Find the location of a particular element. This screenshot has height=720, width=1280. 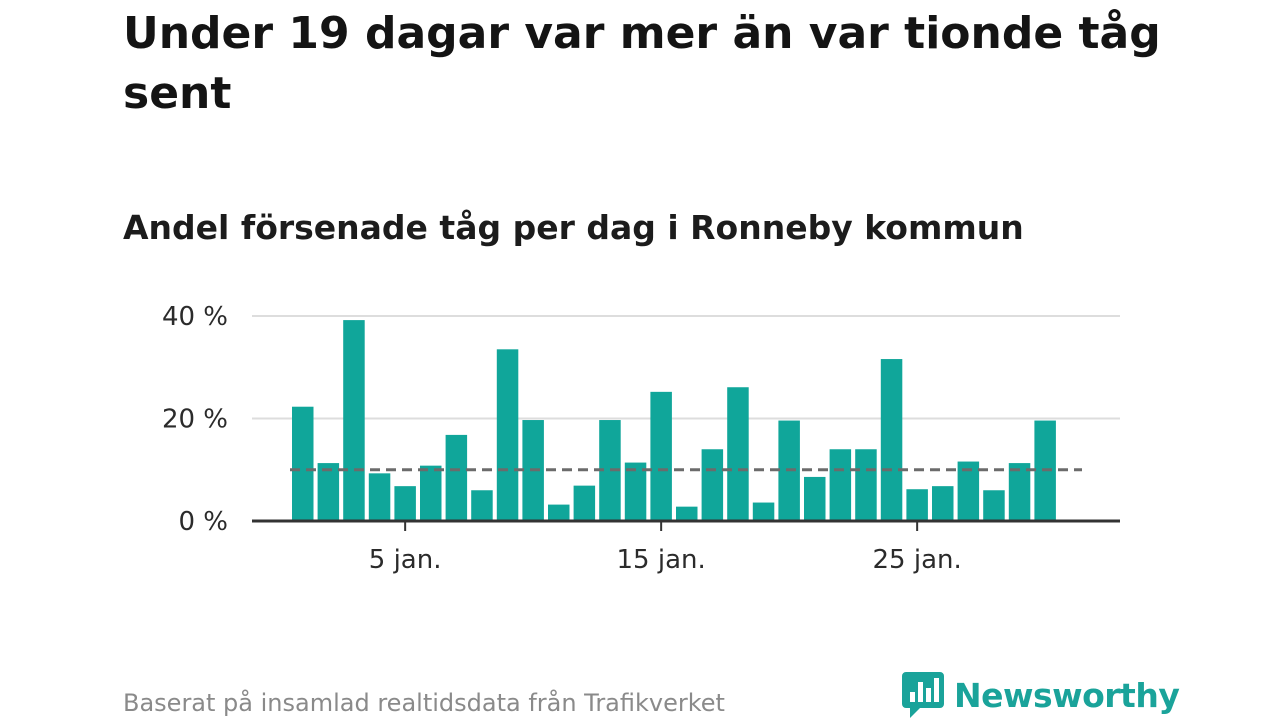

brand-logo: Newsworthy is located at coordinates (1041, 695).